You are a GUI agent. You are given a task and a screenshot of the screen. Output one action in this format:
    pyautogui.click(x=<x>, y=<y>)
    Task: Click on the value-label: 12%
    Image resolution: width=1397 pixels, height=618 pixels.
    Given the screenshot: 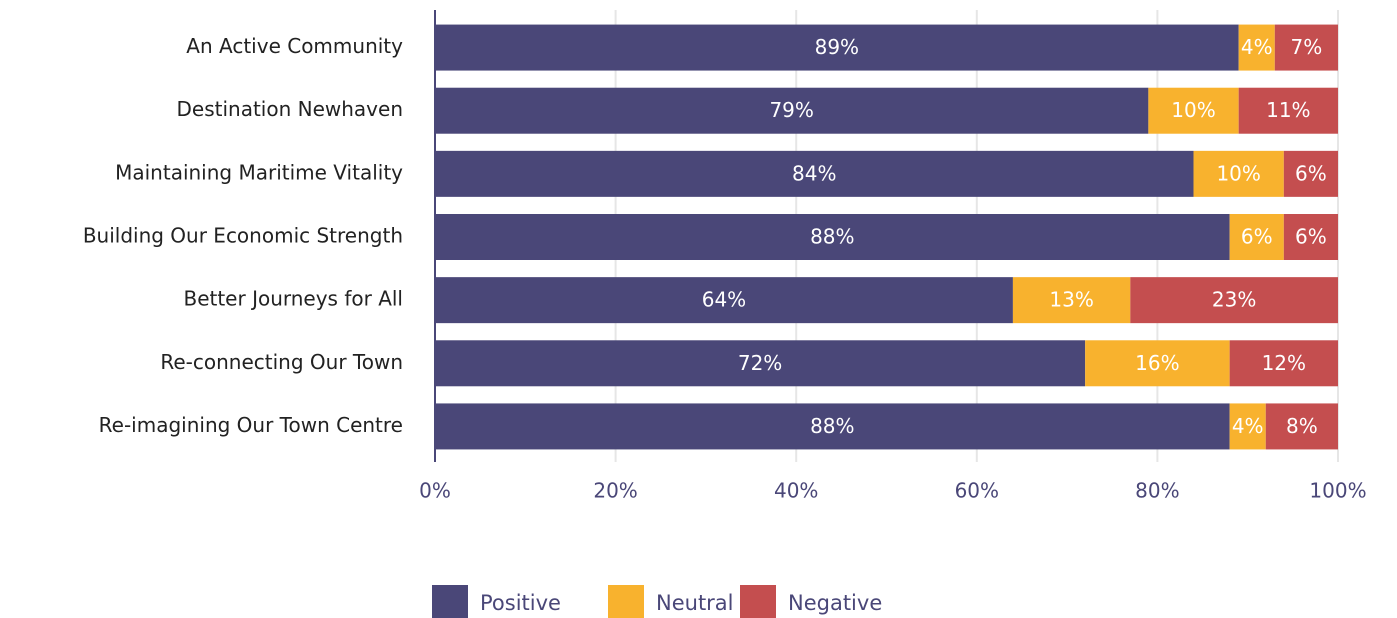 What is the action you would take?
    pyautogui.click(x=1284, y=363)
    